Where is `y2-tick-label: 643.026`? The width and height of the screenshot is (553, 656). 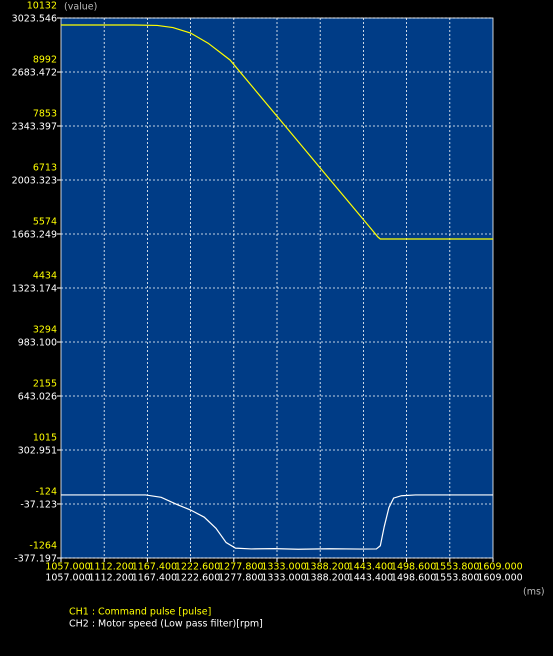
y2-tick-label: 643.026 is located at coordinates (37, 396).